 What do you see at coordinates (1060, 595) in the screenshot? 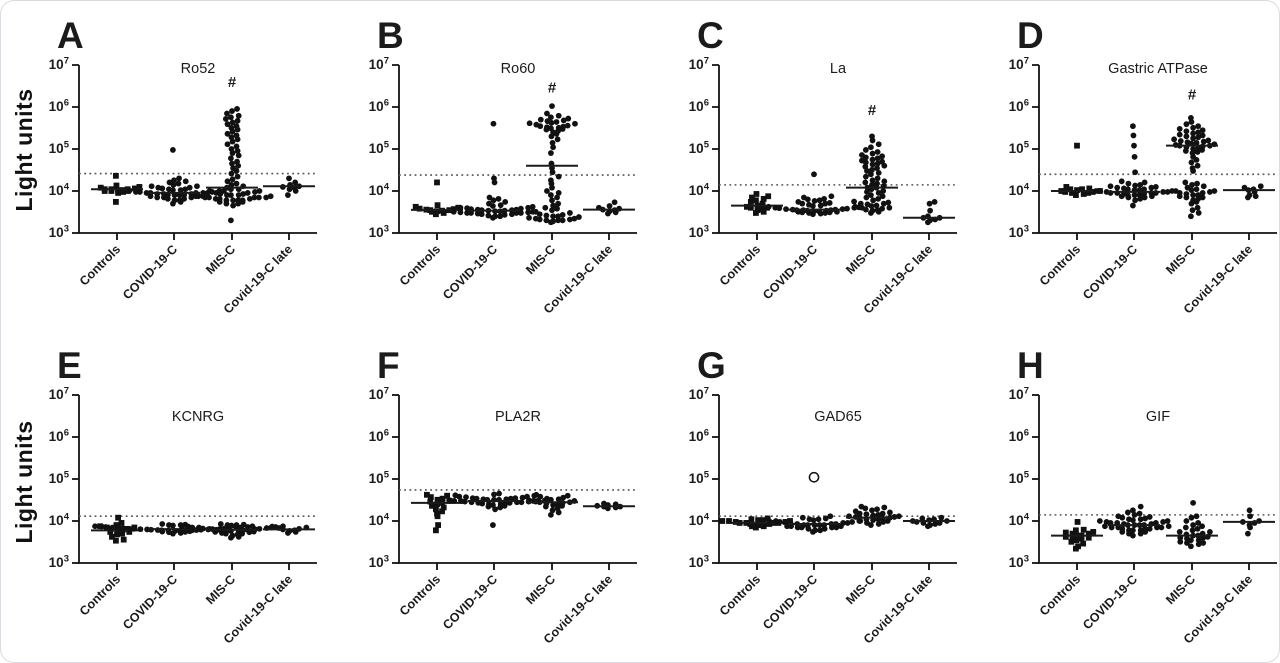
I see `x-tick-label: Controls` at bounding box center [1060, 595].